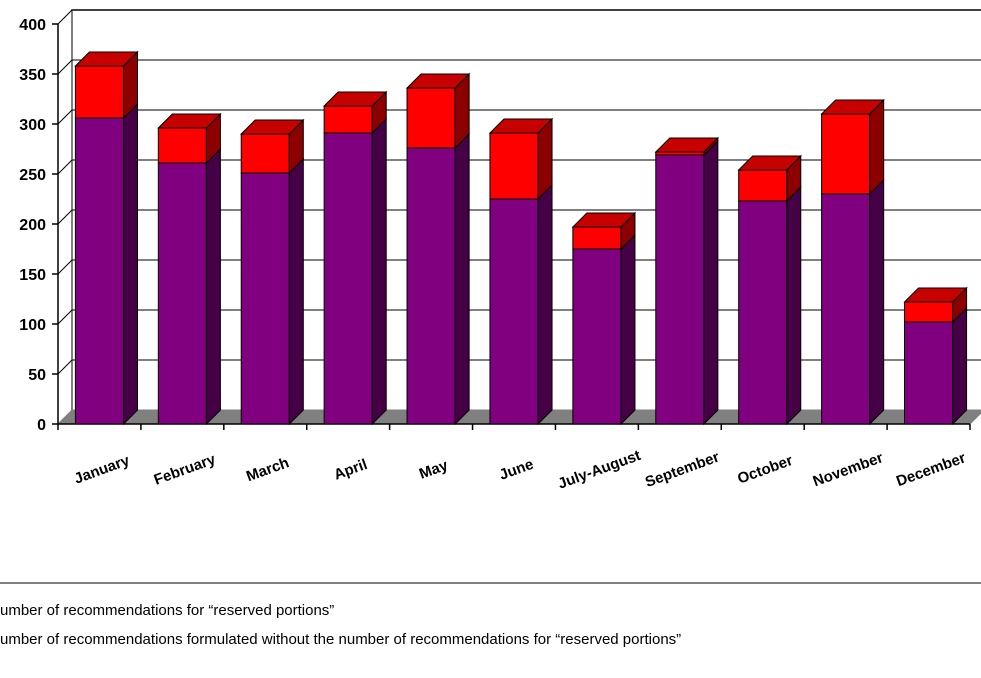 The image size is (981, 678). I want to click on y-tick-label: 400, so click(32, 25).